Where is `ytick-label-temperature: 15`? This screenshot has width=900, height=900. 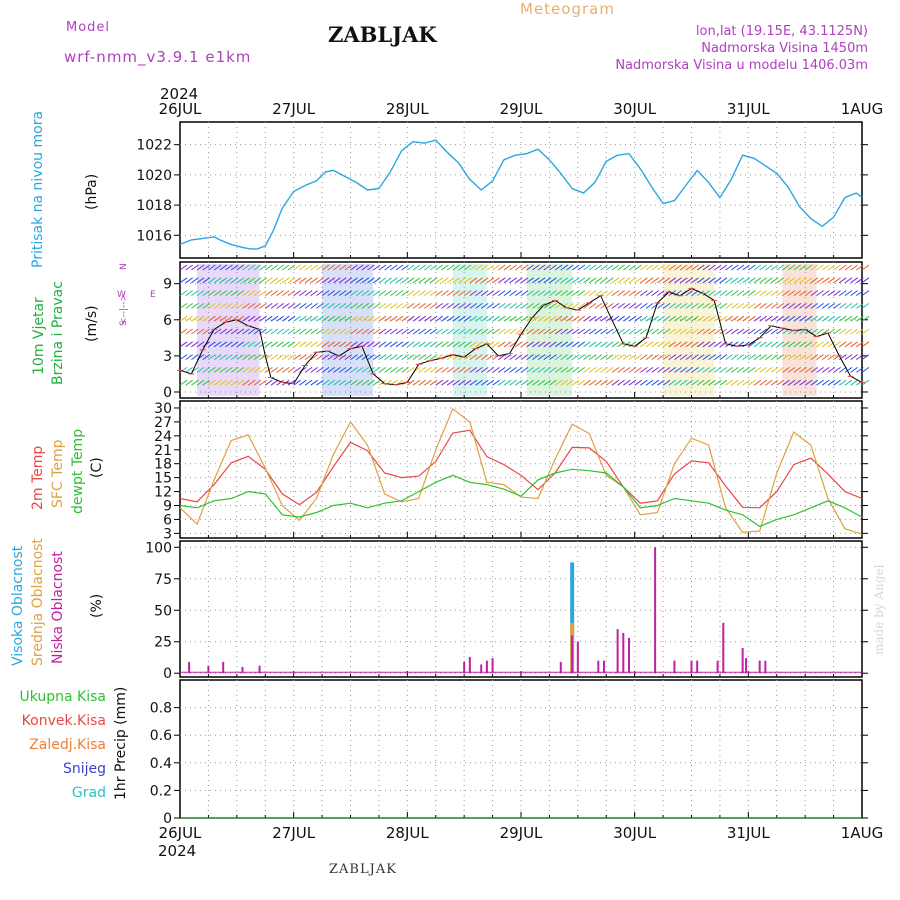
ytick-label-temperature: 15 is located at coordinates (163, 479).